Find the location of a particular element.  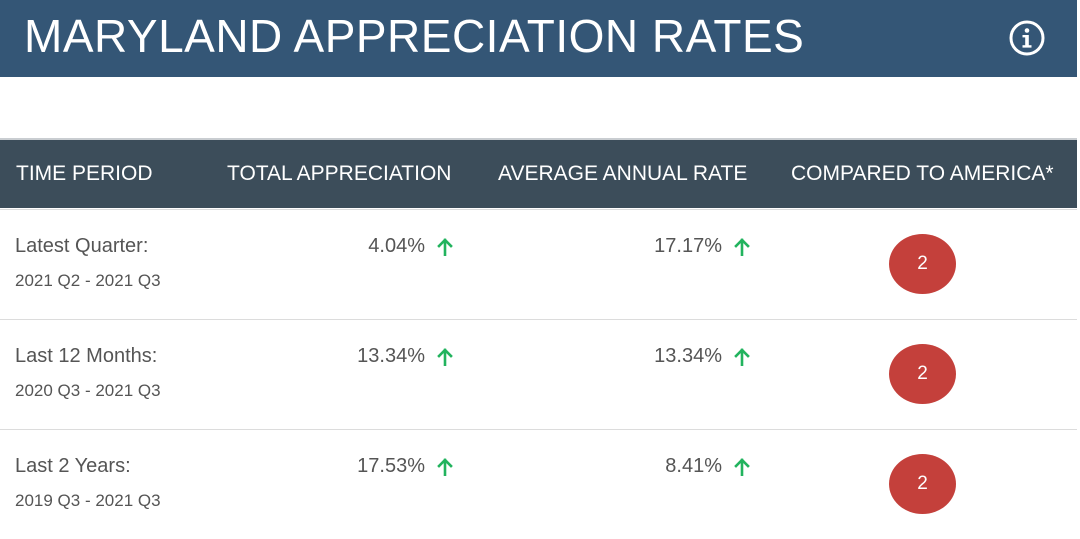

period-range: 2020 Q3 - 2021 Q3 is located at coordinates (88, 390).